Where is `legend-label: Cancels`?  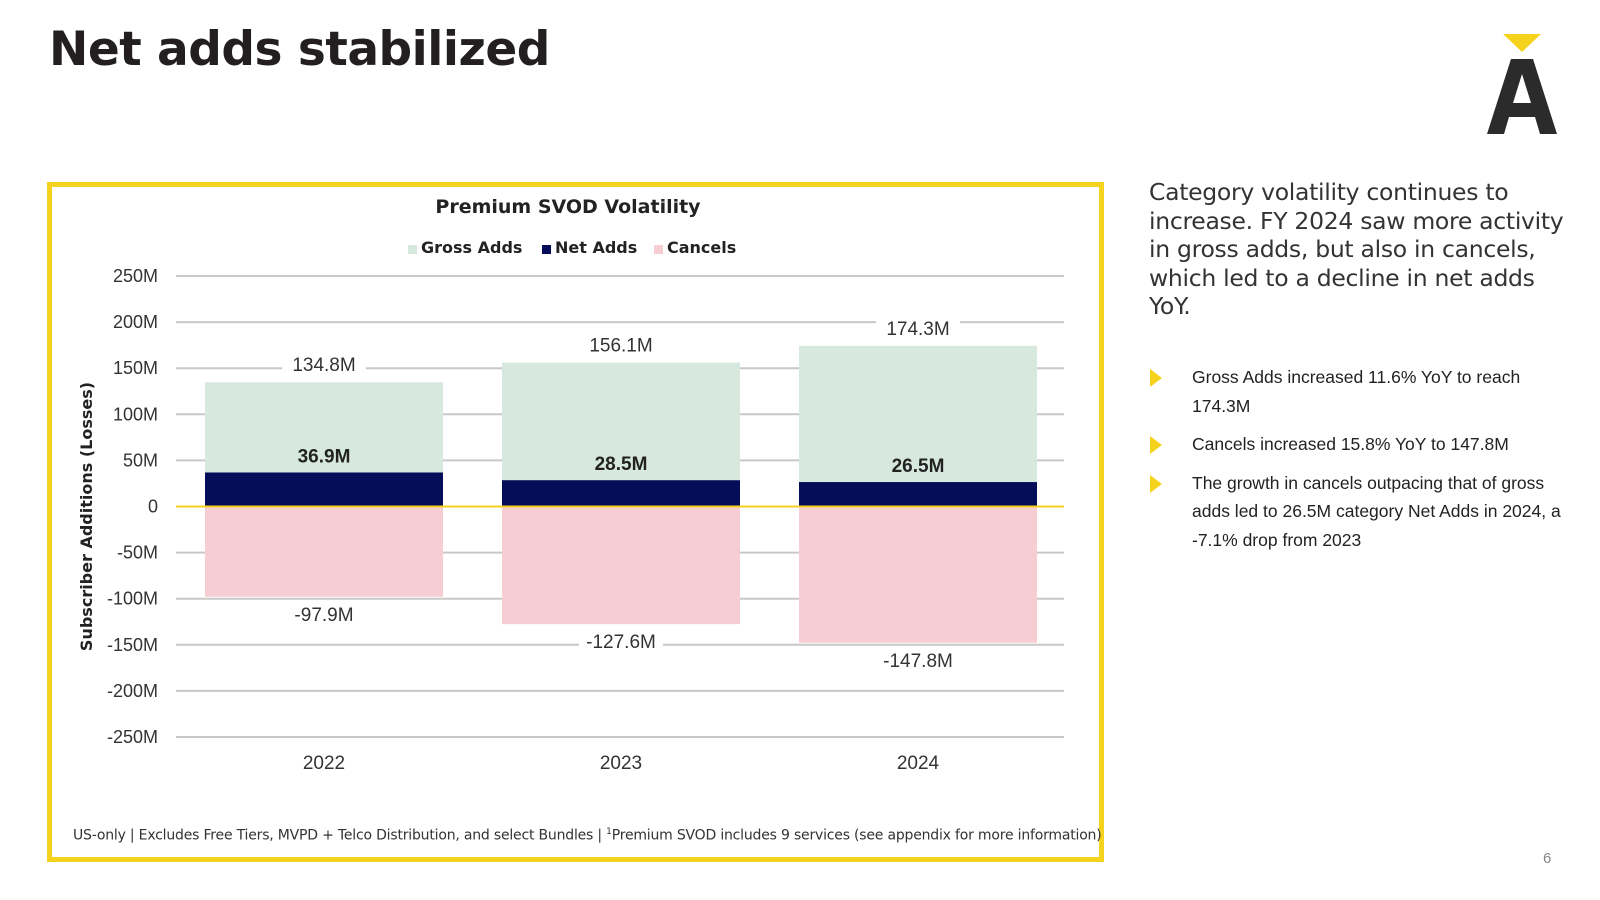
legend-label: Cancels is located at coordinates (701, 247).